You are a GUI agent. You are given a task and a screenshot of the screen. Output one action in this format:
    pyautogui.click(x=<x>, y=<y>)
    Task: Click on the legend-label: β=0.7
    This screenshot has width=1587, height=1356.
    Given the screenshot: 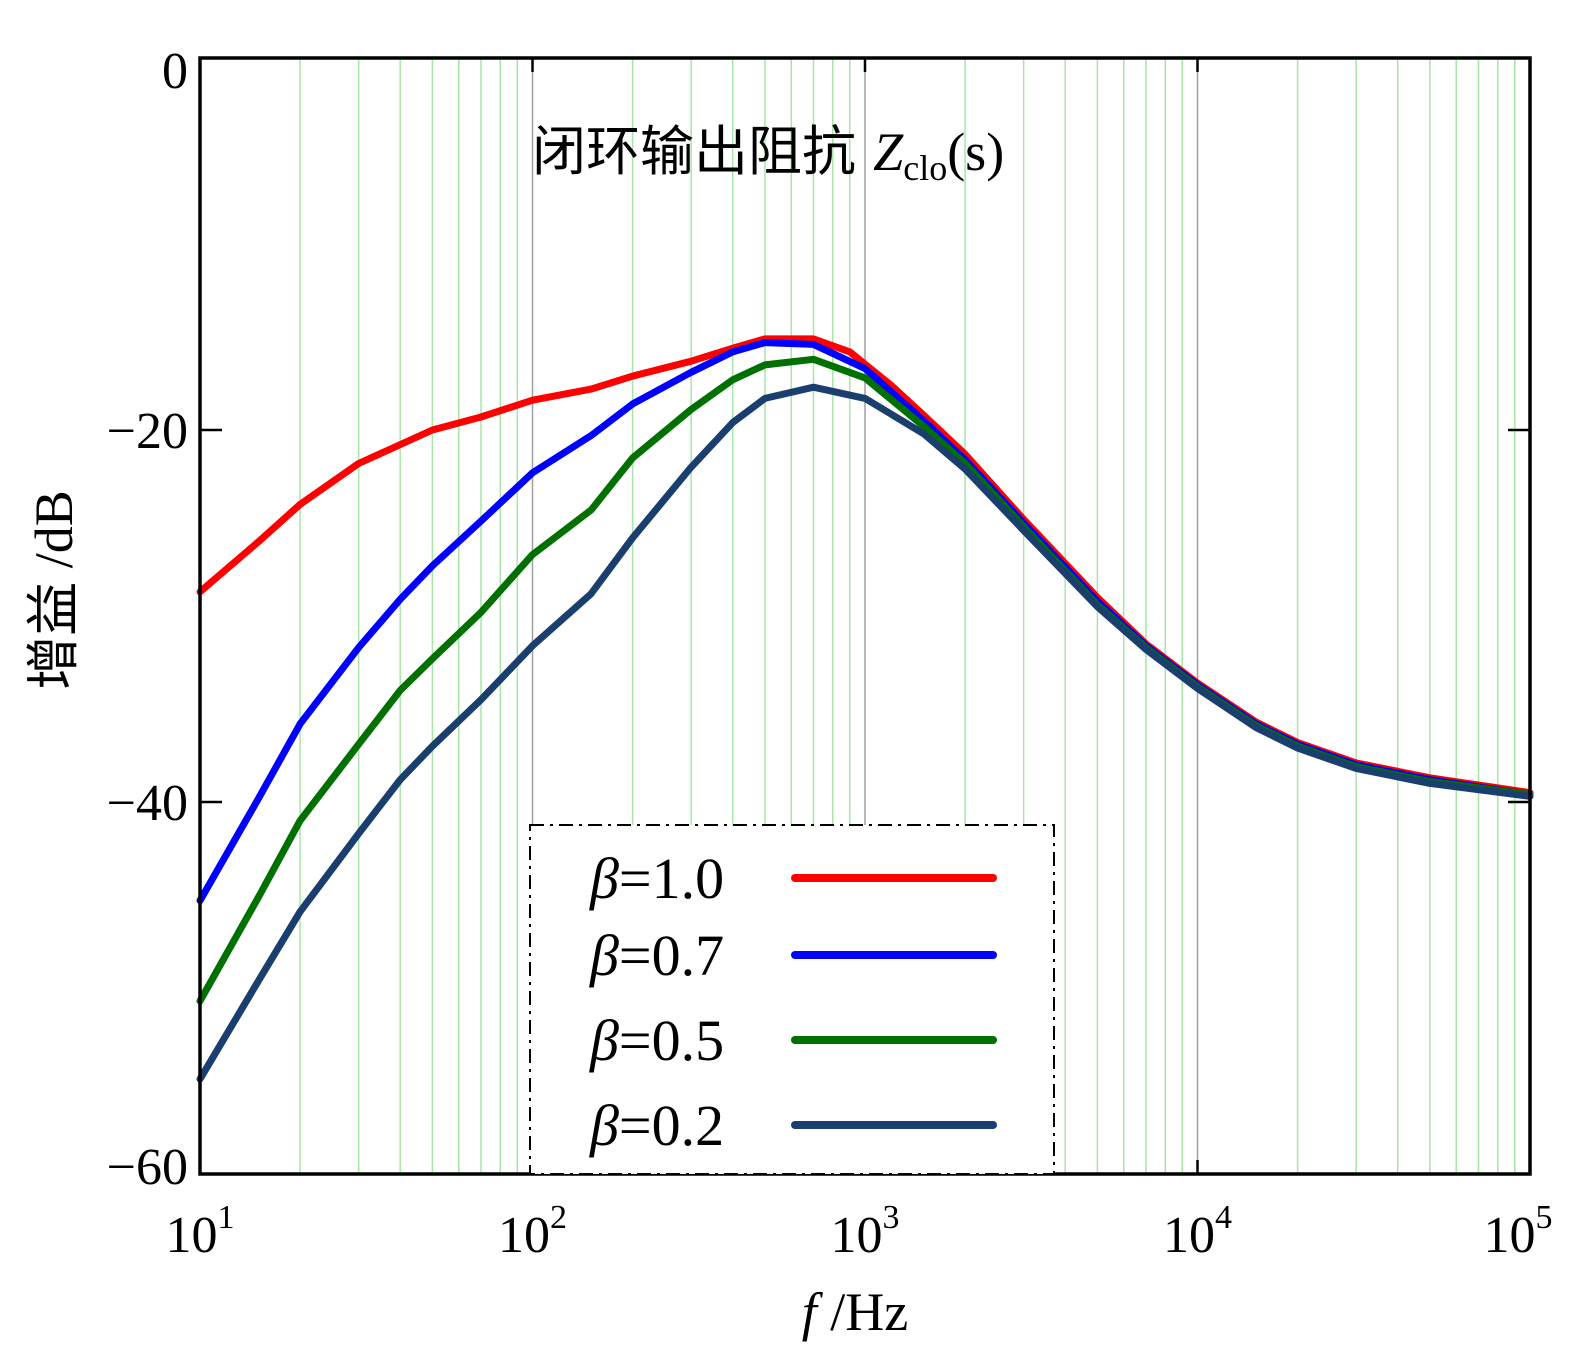 What is the action you would take?
    pyautogui.click(x=656, y=955)
    